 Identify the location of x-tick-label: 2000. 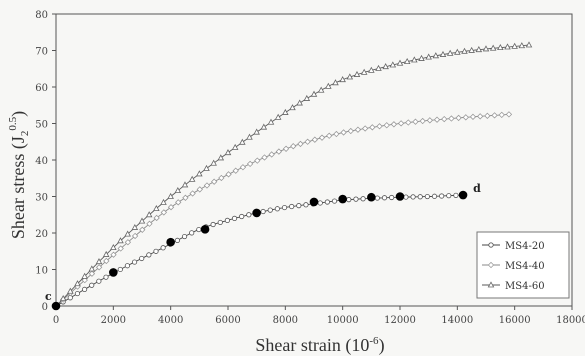
(113, 320).